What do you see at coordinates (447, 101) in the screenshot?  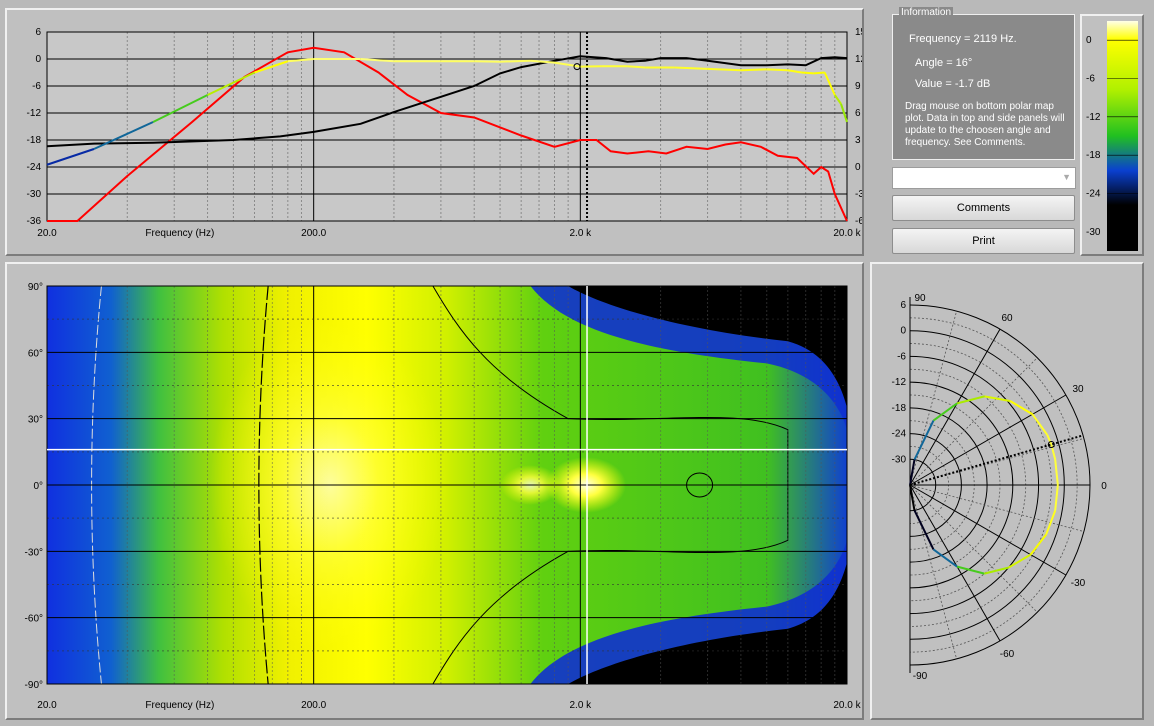 I see `black-response-line` at bounding box center [447, 101].